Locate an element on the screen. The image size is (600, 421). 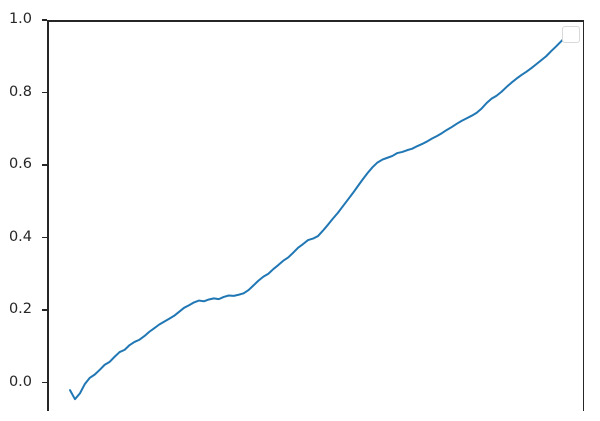
y-tick-row: 0.8 is located at coordinates (20, 92).